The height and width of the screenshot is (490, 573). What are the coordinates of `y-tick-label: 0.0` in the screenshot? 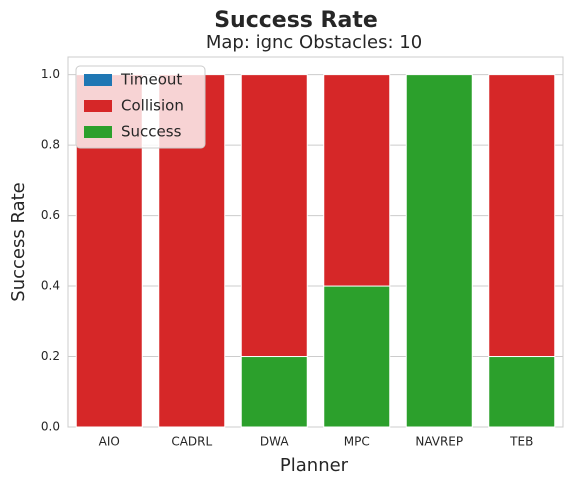 It's located at (50, 427).